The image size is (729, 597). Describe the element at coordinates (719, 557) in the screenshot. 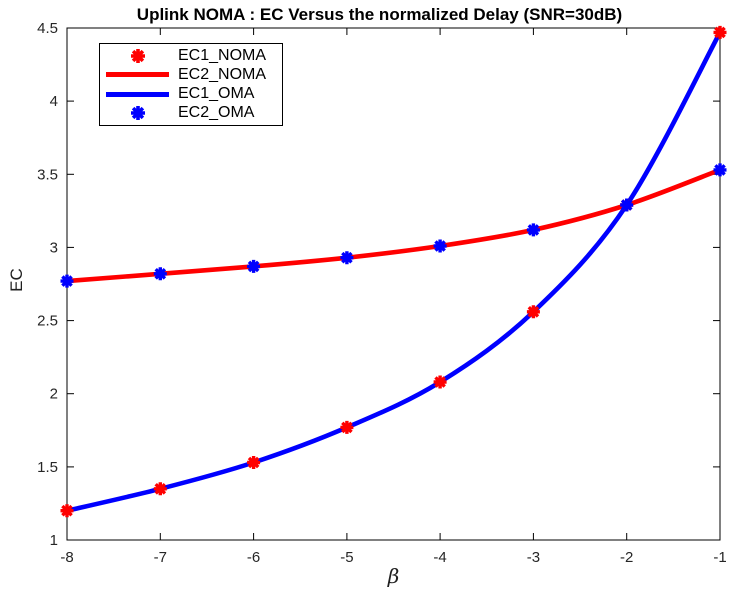

I see `x-tick-label: -1` at that location.